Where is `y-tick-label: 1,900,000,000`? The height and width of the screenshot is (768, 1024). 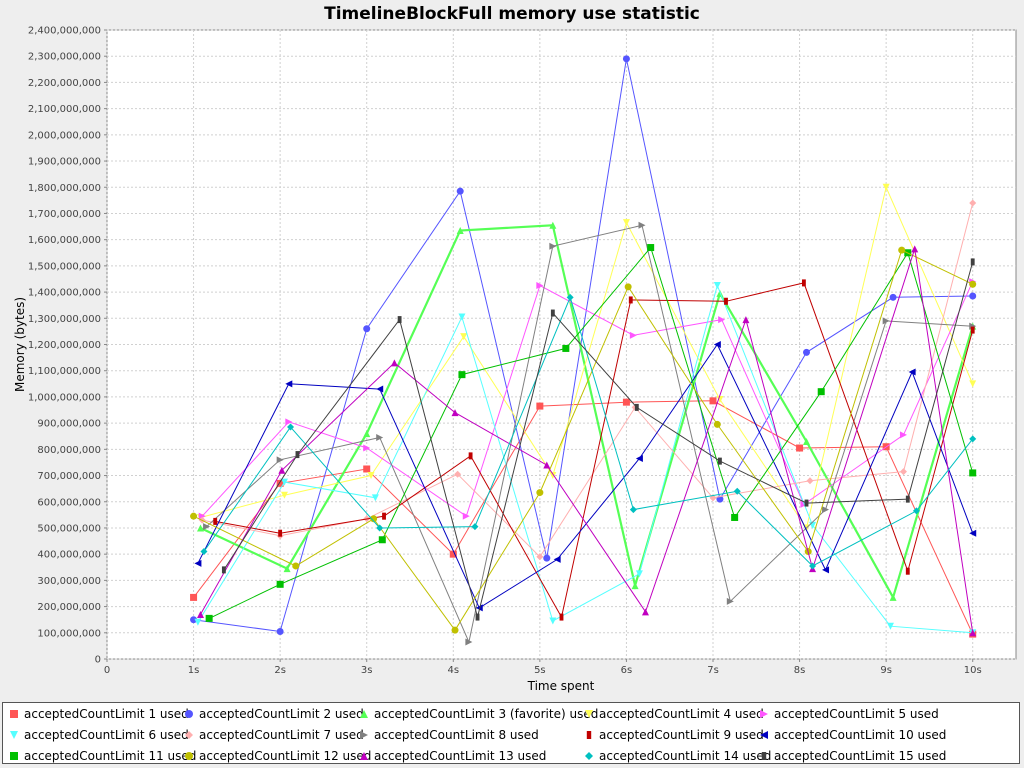
y-tick-label: 1,900,000,000 is located at coordinates (64, 162).